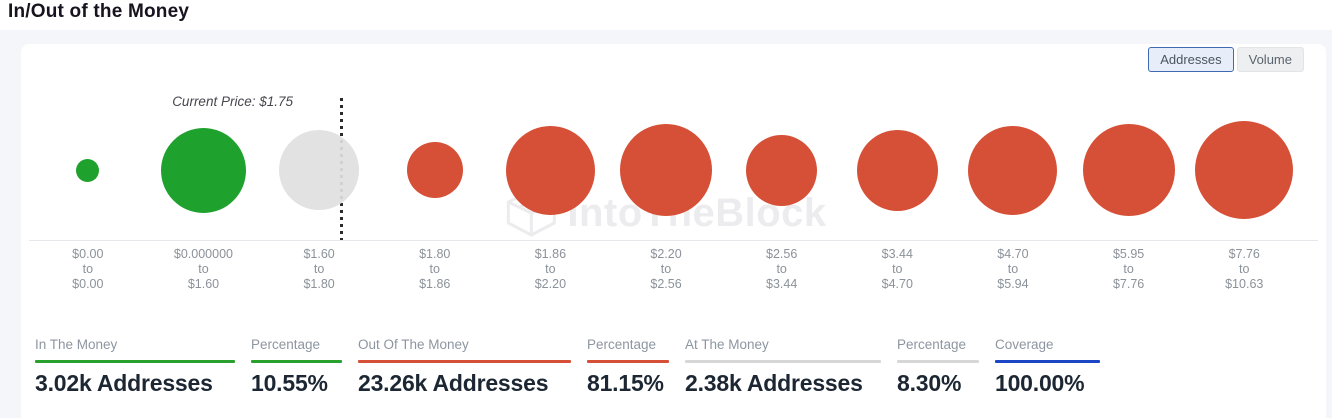 The height and width of the screenshot is (418, 1332). What do you see at coordinates (727, 344) in the screenshot?
I see `stat-label: At The Money` at bounding box center [727, 344].